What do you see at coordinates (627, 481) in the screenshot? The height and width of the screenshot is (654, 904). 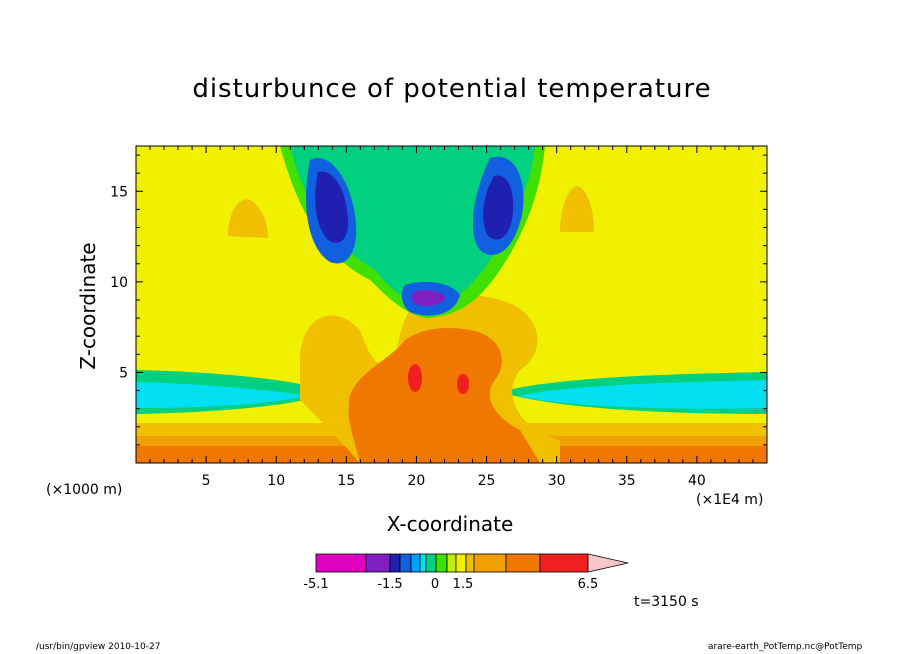 I see `x-tick-label: 35` at bounding box center [627, 481].